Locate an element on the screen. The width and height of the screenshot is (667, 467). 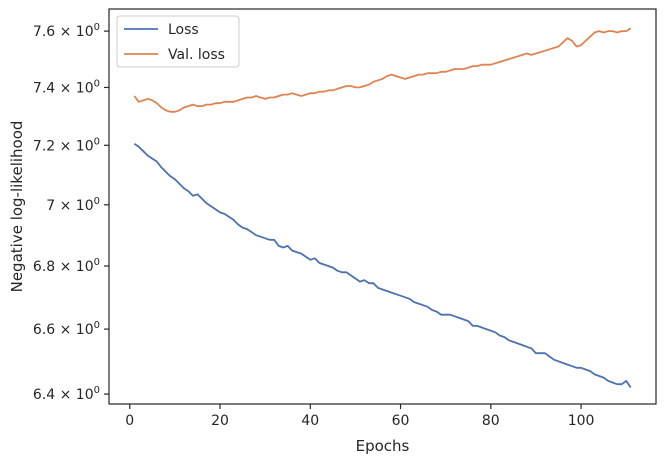
x-tick-label: 60 is located at coordinates (401, 421).